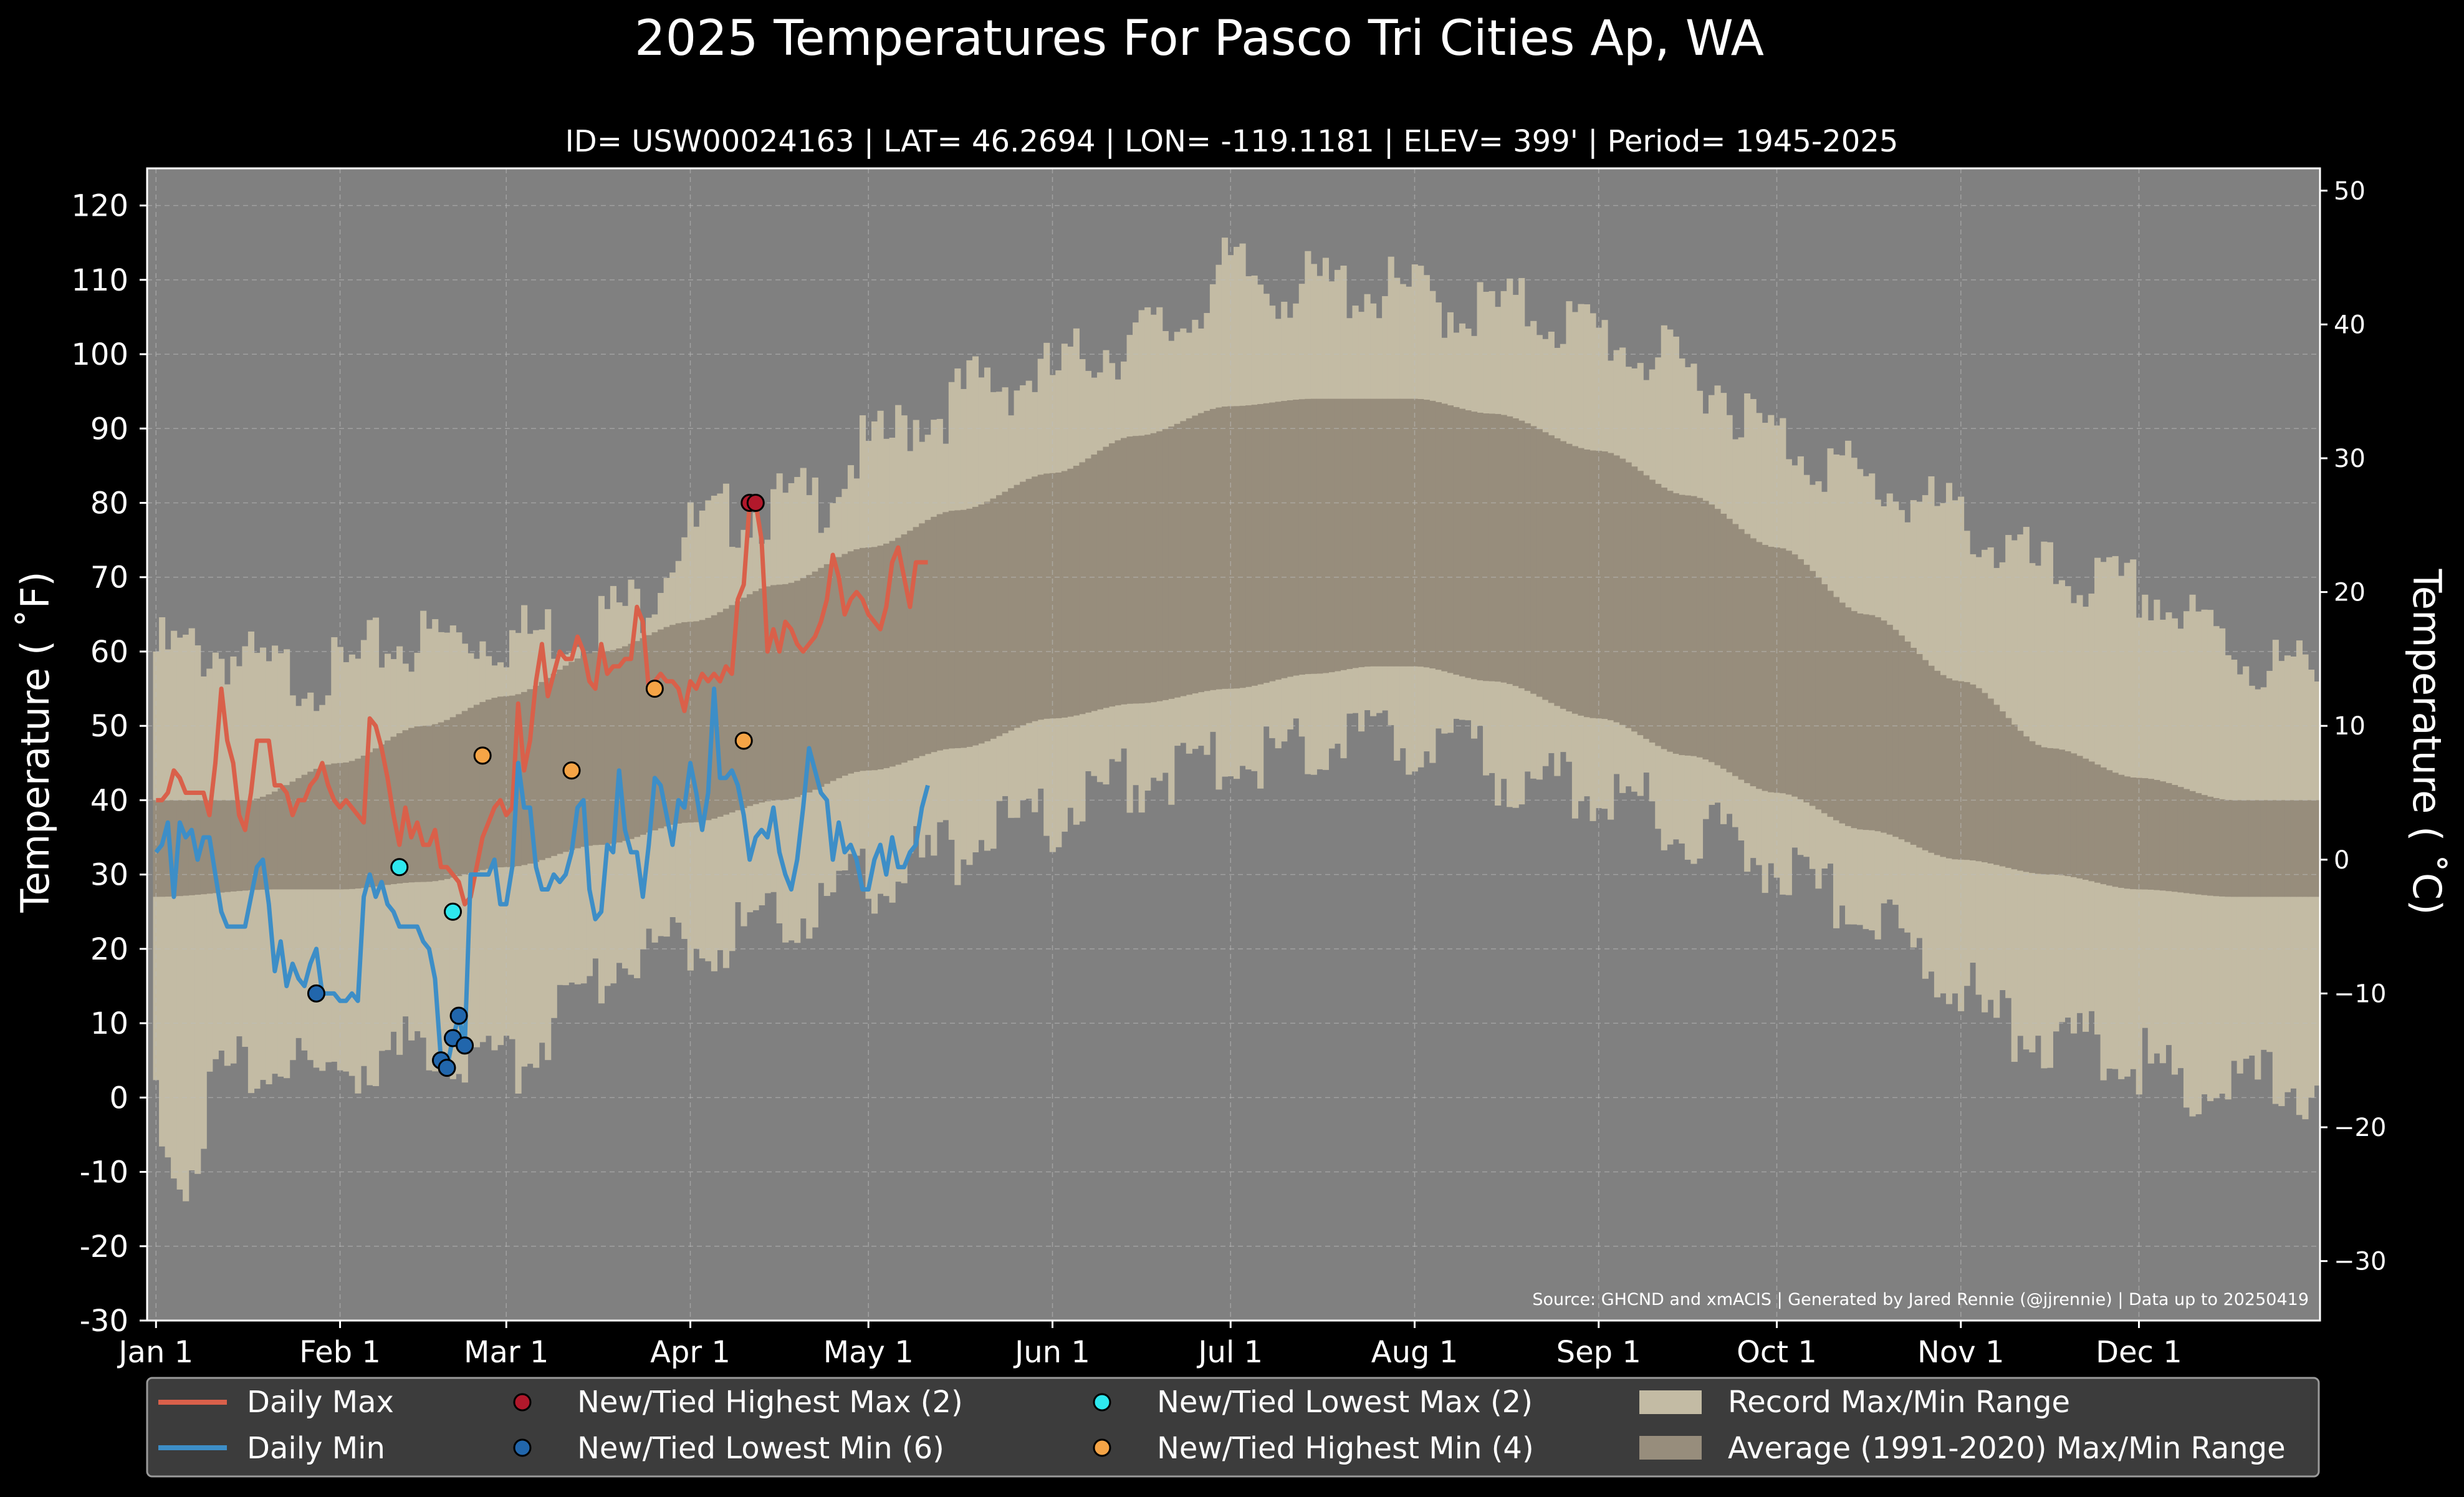  I want to click on record-range-bar, so click(186, 917).